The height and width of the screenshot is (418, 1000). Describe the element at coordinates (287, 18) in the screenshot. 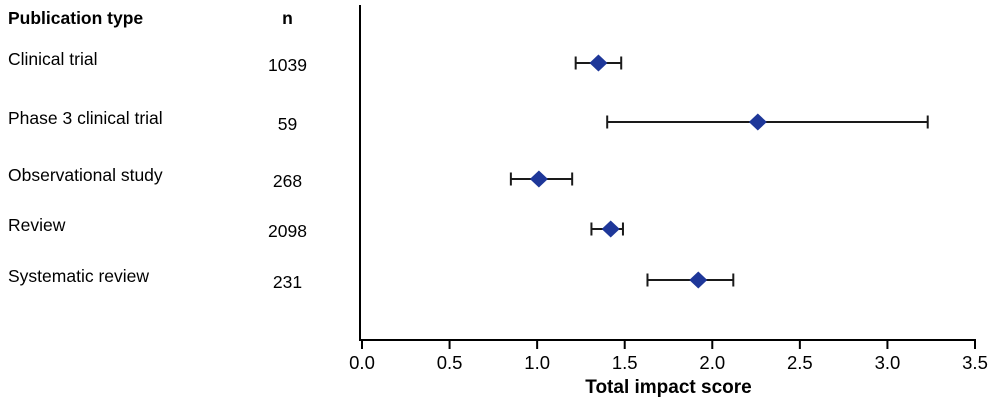

I see `n-column-header: n` at that location.